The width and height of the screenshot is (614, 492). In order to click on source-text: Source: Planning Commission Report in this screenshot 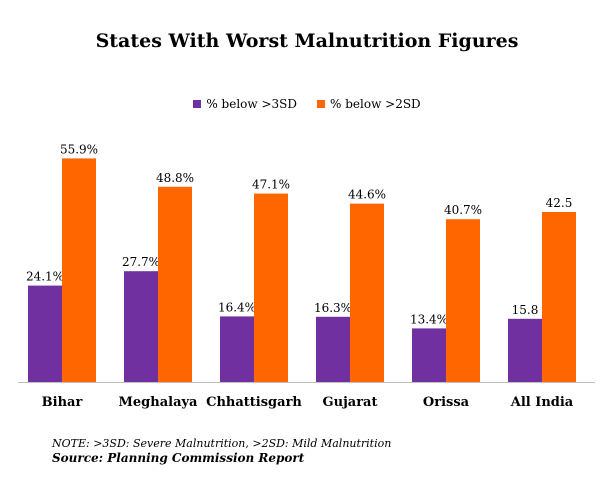, I will do `click(178, 458)`.